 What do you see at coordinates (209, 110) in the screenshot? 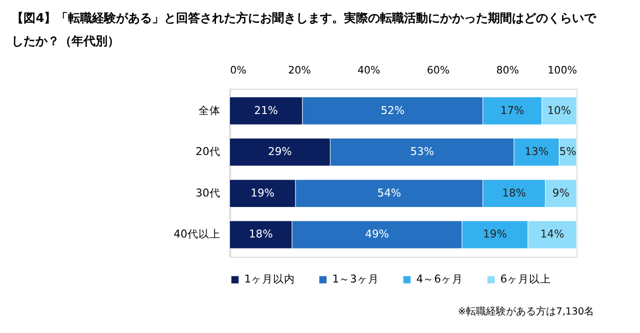
I see `y-tick-label: 全体` at bounding box center [209, 110].